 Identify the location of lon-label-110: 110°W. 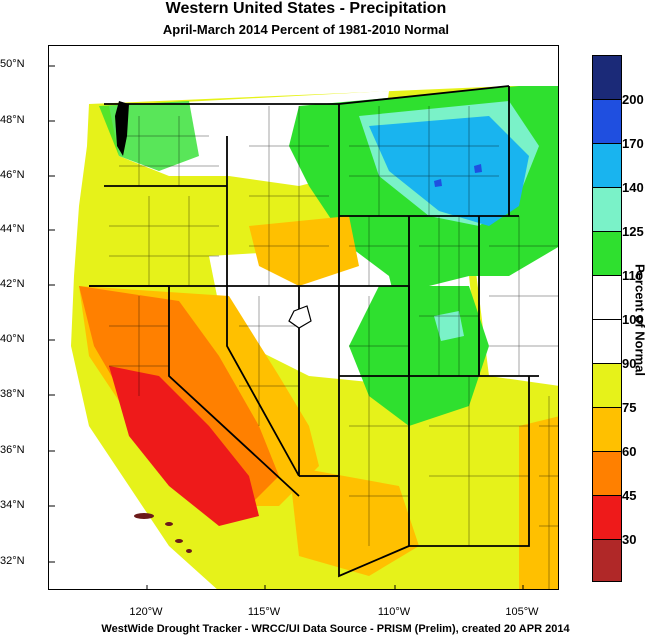
(394, 612).